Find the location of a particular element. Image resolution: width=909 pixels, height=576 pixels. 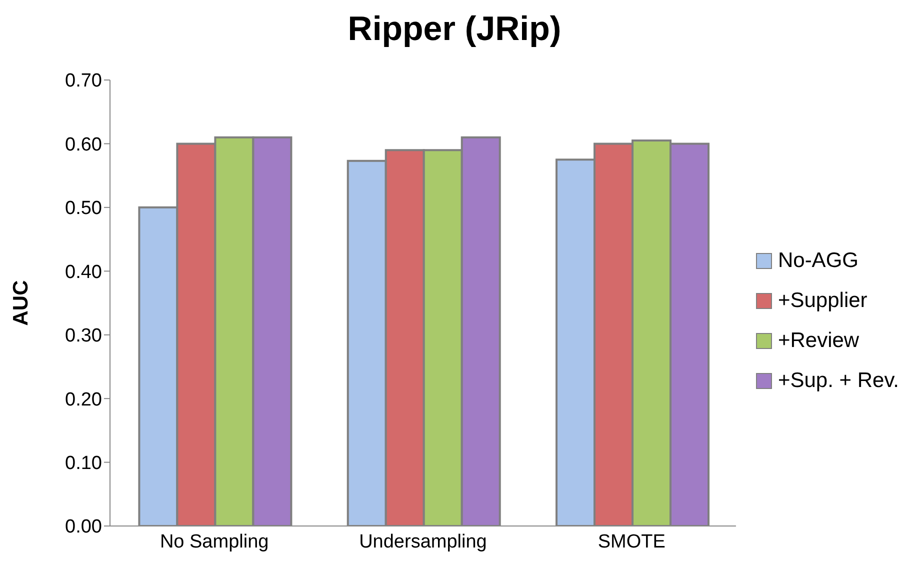

x-tick-label: No Sampling is located at coordinates (214, 541).